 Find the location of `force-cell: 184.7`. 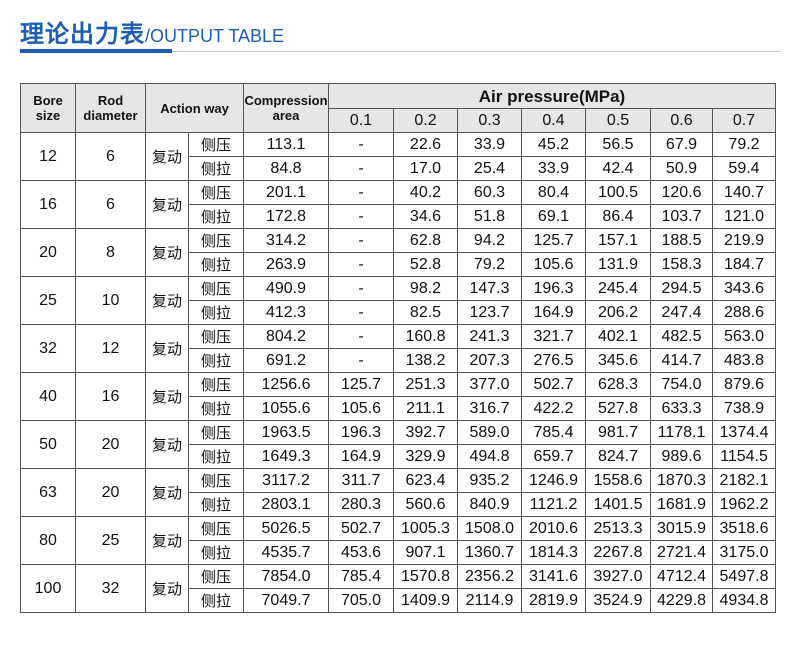

force-cell: 184.7 is located at coordinates (744, 264).